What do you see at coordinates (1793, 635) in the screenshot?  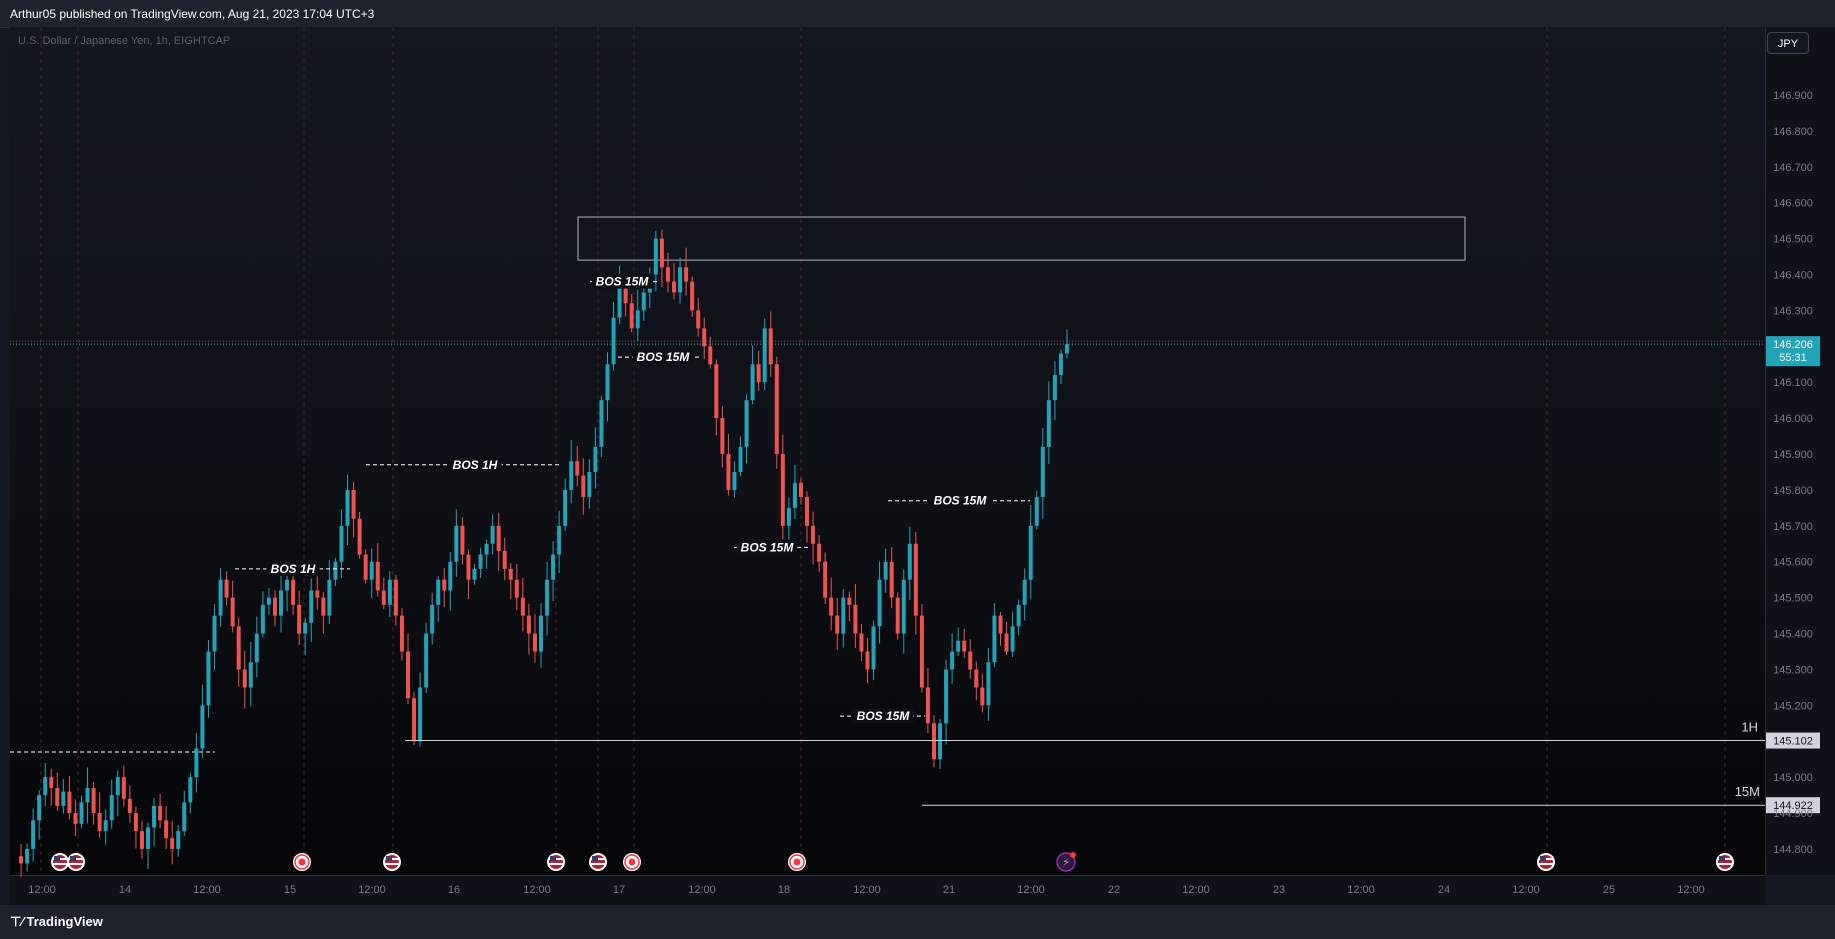 I see `price-tick-label: 145.400` at bounding box center [1793, 635].